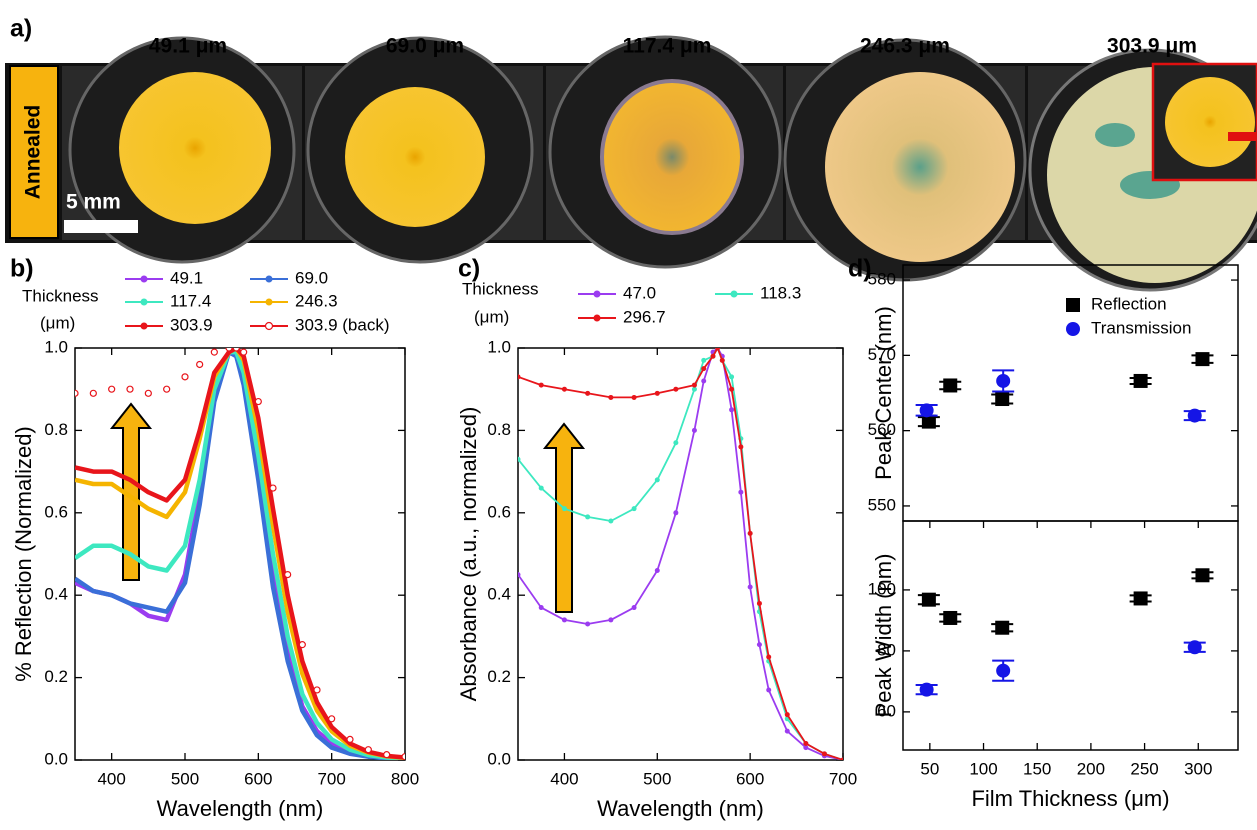 The width and height of the screenshot is (1257, 830). I want to click on y-axis-label: Absorbance (a.u., normalized), so click(468, 554).